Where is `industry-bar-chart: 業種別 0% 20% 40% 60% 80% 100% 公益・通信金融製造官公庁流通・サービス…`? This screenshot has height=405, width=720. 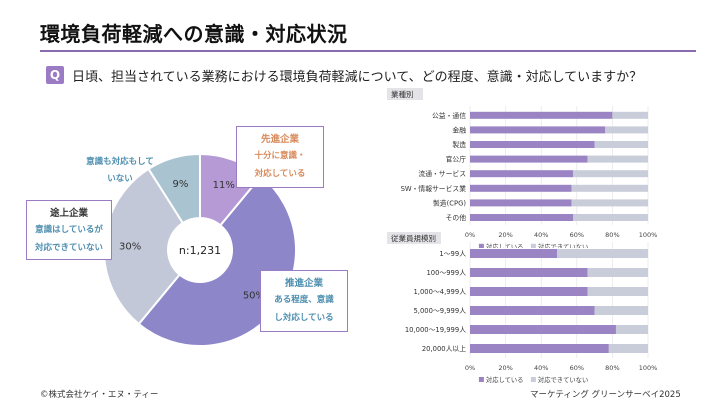
industry-bar-chart: 業種別 0% 20% 40% 60% 80% 100% 公益・通信金融製造官公庁流通・サービス… is located at coordinates (522, 168).